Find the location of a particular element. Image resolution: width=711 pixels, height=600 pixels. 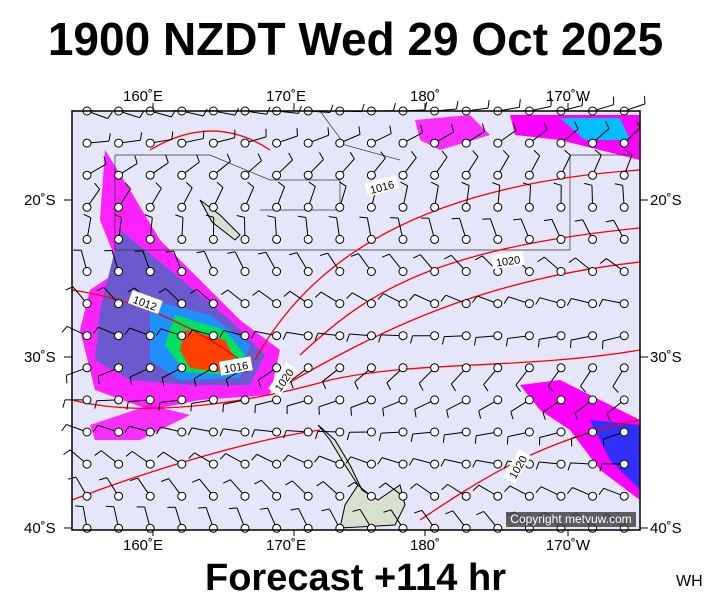

forecast-label: Forecast +114 hr is located at coordinates (355, 578).